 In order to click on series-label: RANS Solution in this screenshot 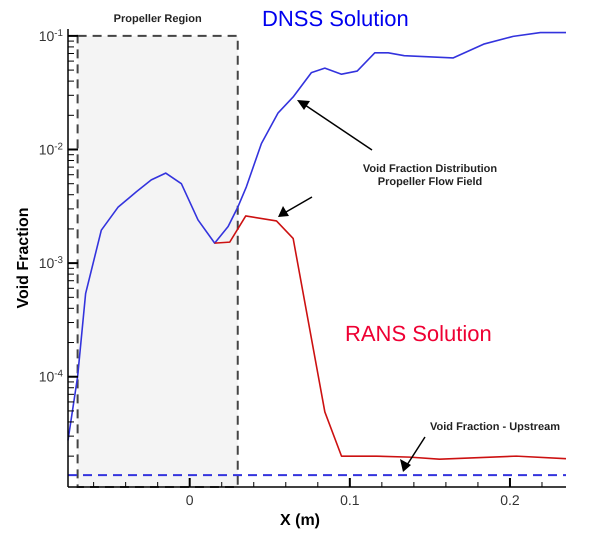, I will do `click(418, 333)`.